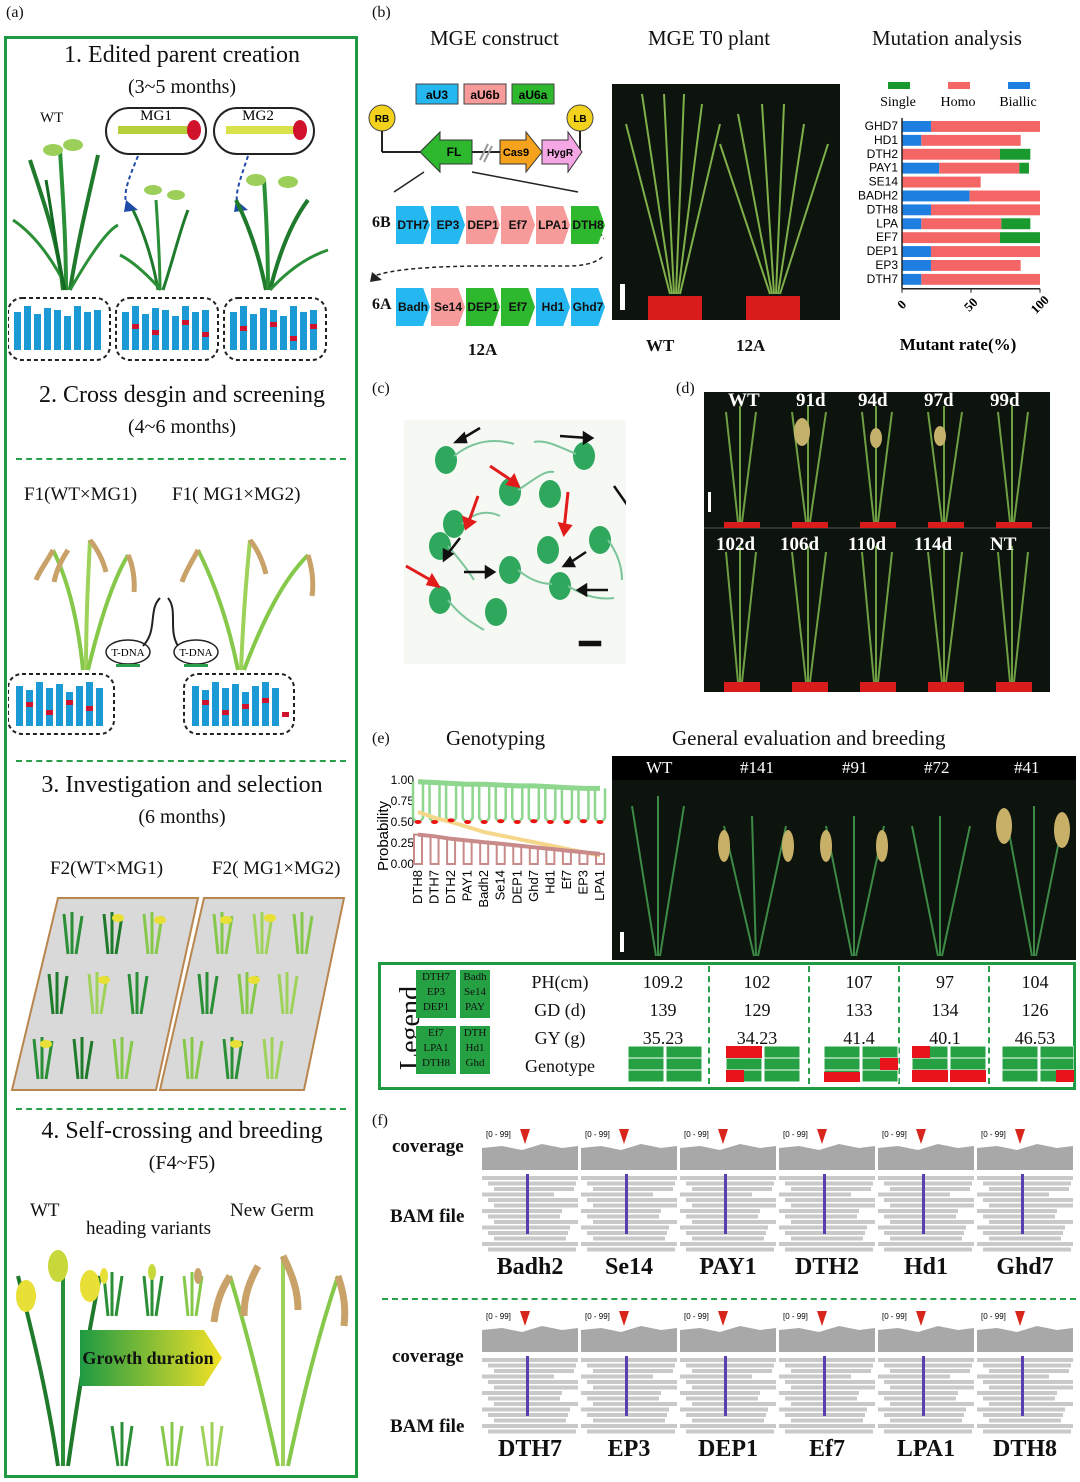  I want to click on mutation-category-label: LPA, so click(887, 223).